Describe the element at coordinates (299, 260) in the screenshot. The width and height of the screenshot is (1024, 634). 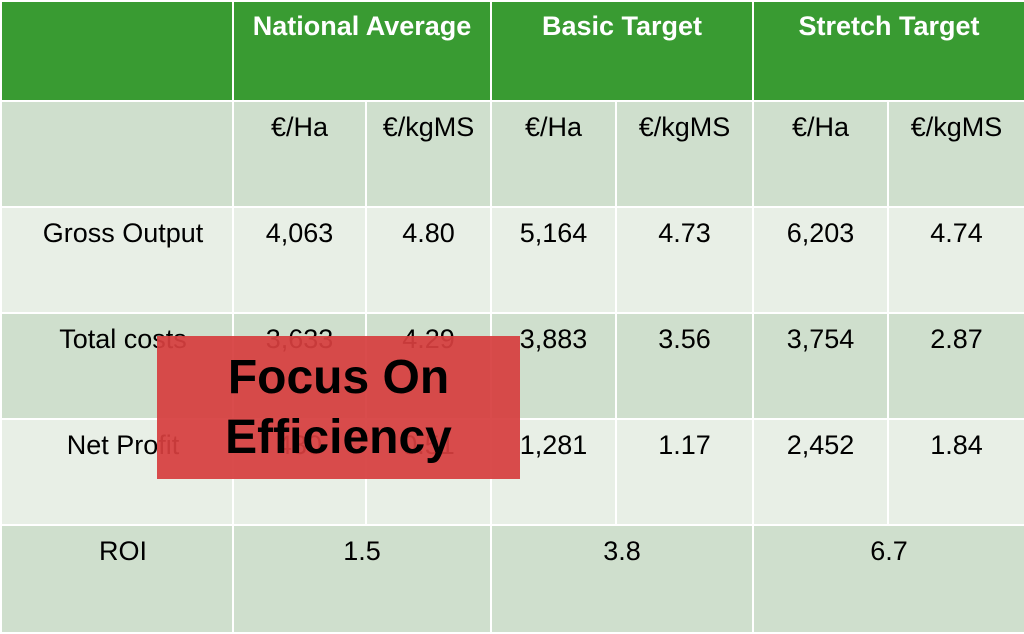
I see `table-cell: 4,063` at that location.